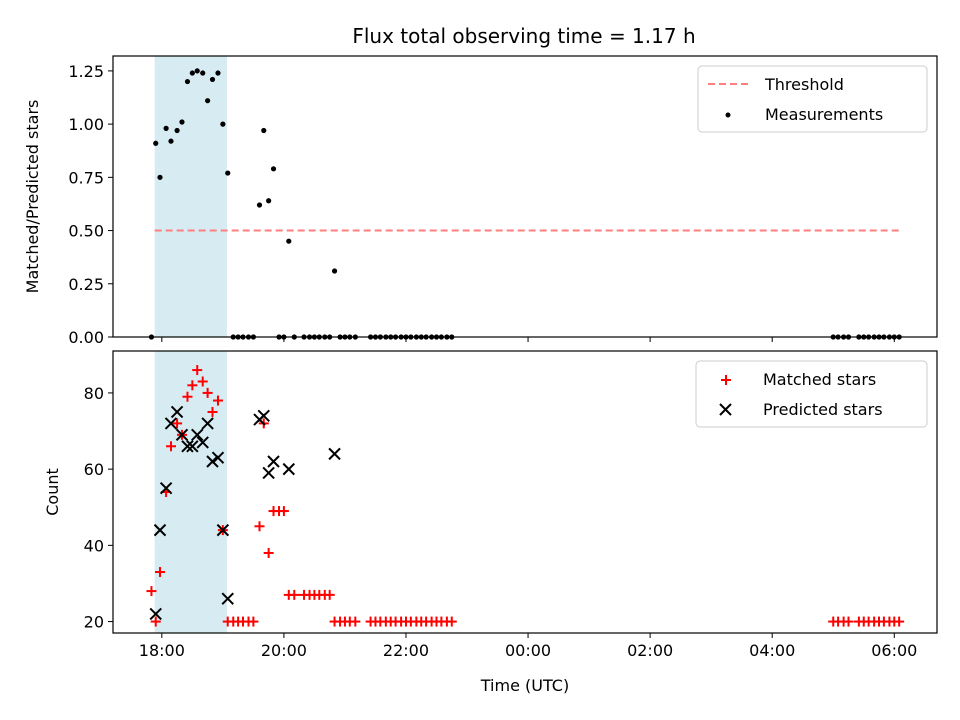  I want to click on measurements-legend-swatch, so click(728, 115).